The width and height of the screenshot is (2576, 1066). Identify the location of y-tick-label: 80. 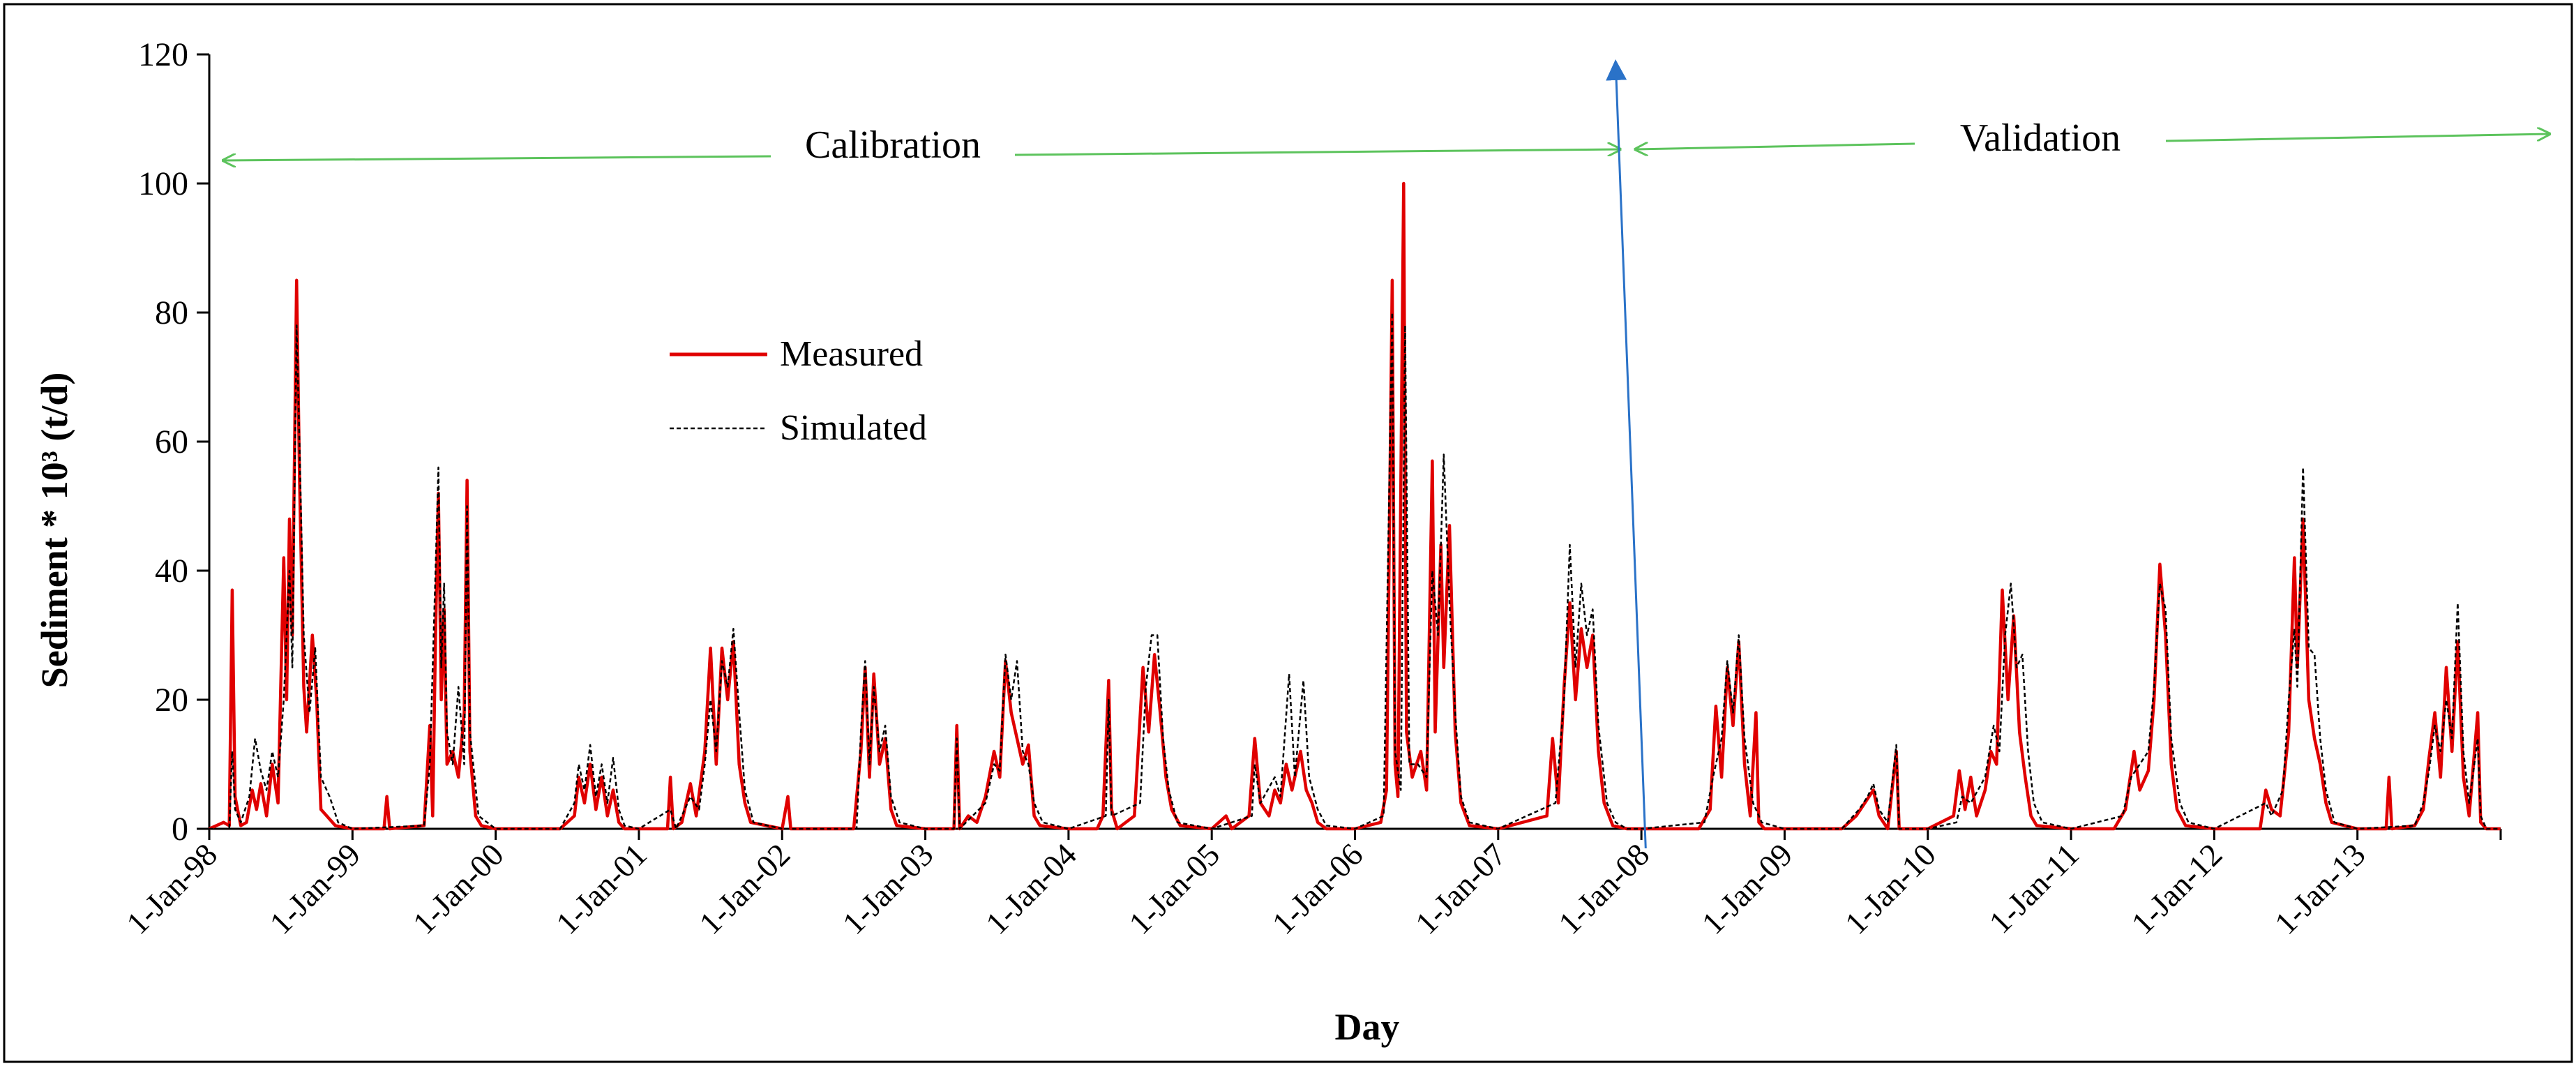
(171, 312).